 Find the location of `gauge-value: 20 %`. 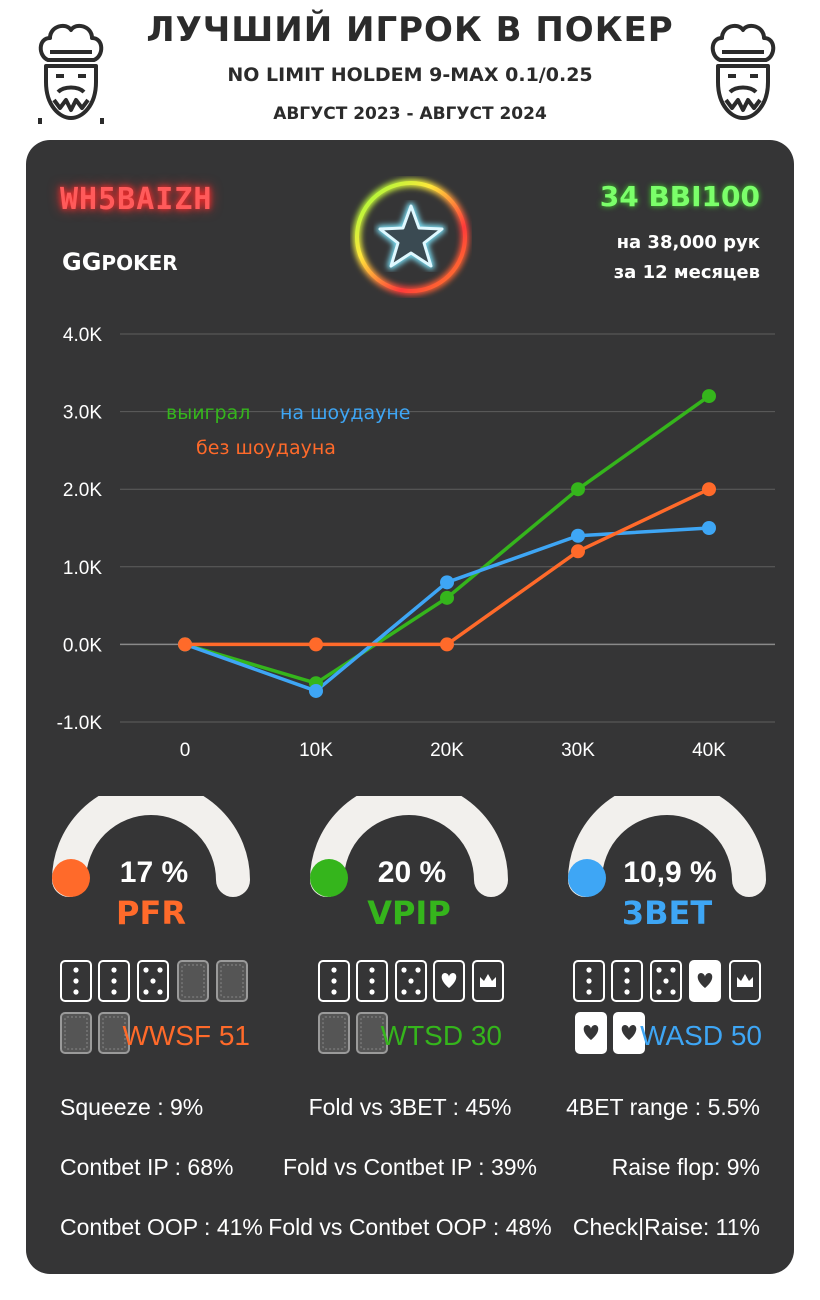

gauge-value: 20 % is located at coordinates (412, 872).